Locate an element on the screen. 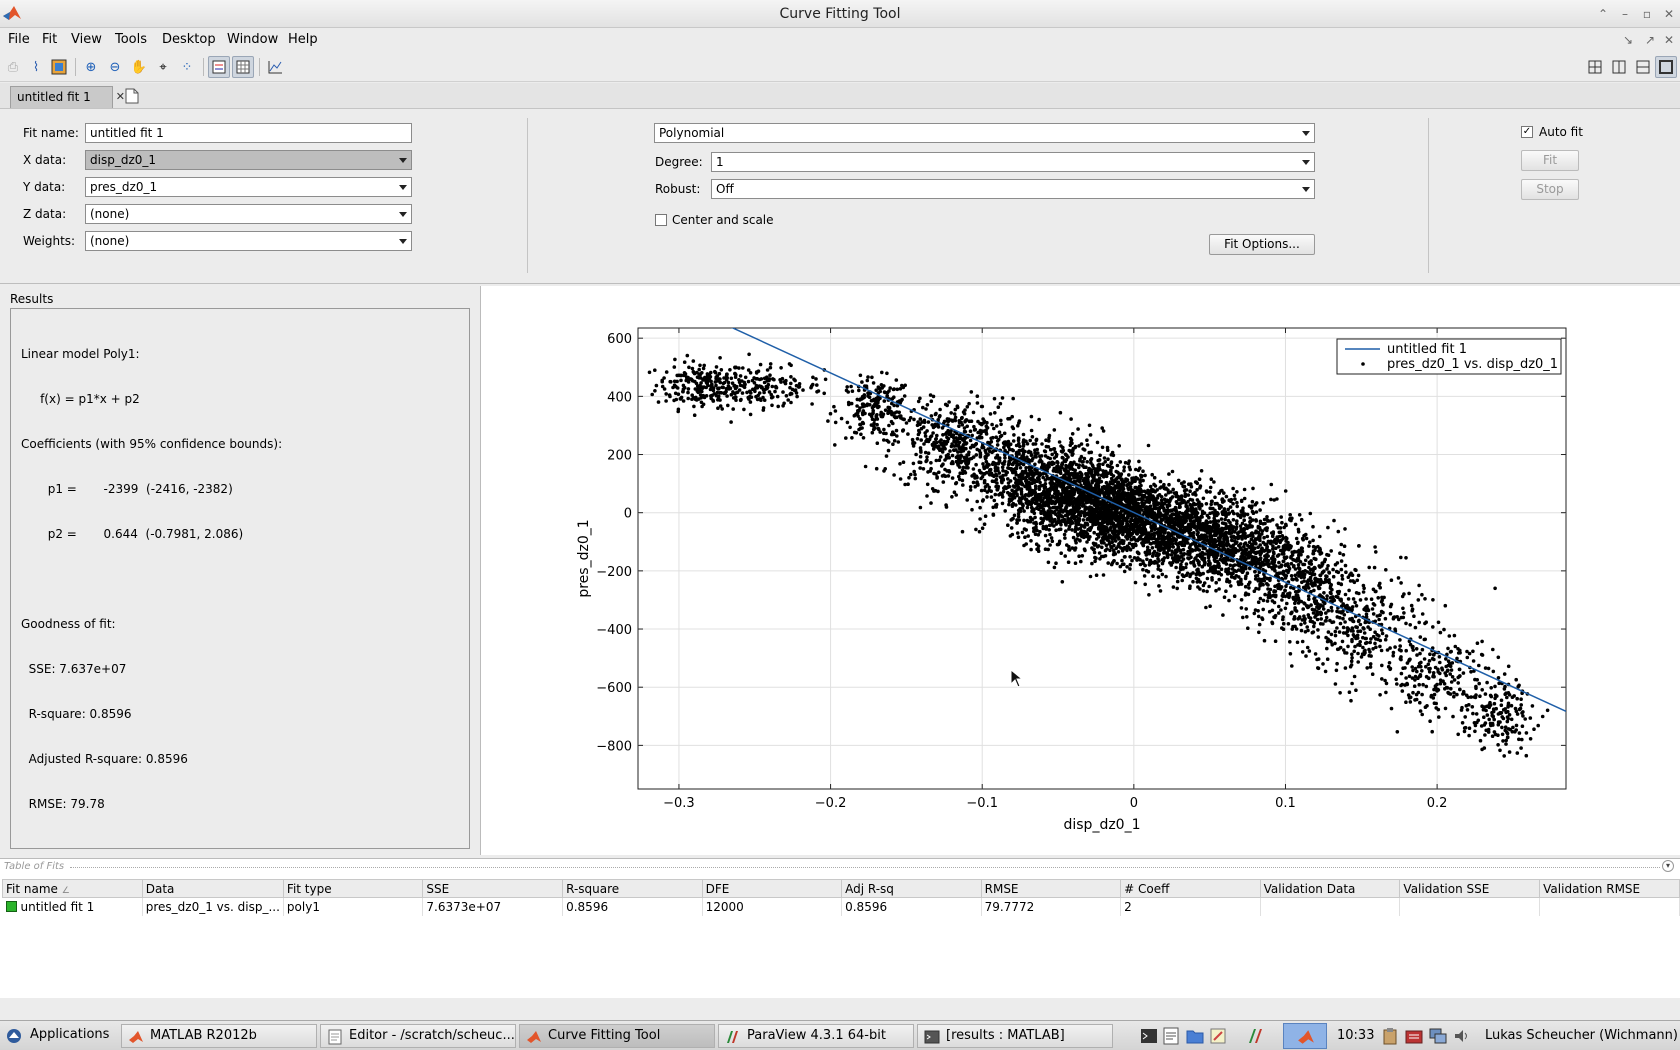 The image size is (1680, 1050). axes-limits-icon is located at coordinates (275, 67).